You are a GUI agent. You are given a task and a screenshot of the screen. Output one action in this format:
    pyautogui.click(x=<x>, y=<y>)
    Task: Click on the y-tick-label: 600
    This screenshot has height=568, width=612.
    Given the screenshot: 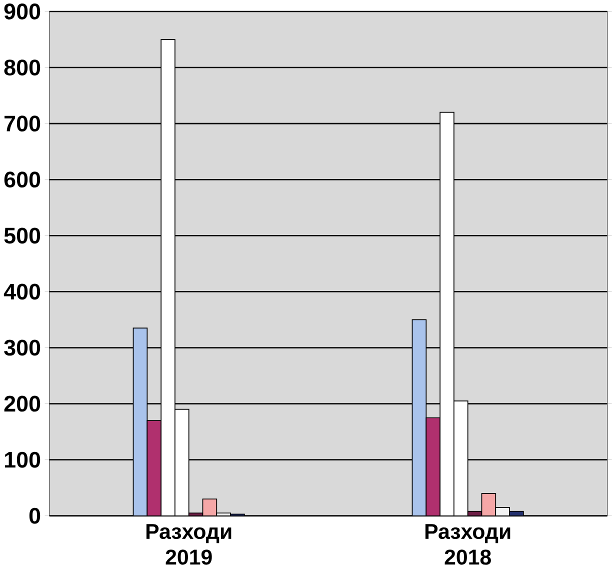 What is the action you would take?
    pyautogui.click(x=22, y=180)
    